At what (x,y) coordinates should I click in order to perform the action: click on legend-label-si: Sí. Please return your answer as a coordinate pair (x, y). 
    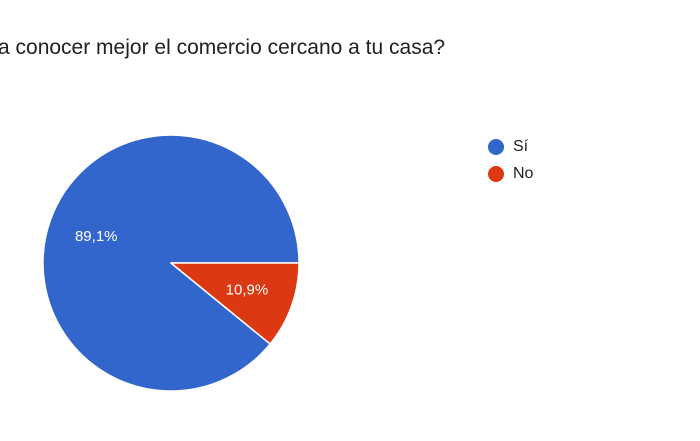
    Looking at the image, I should click on (521, 146).